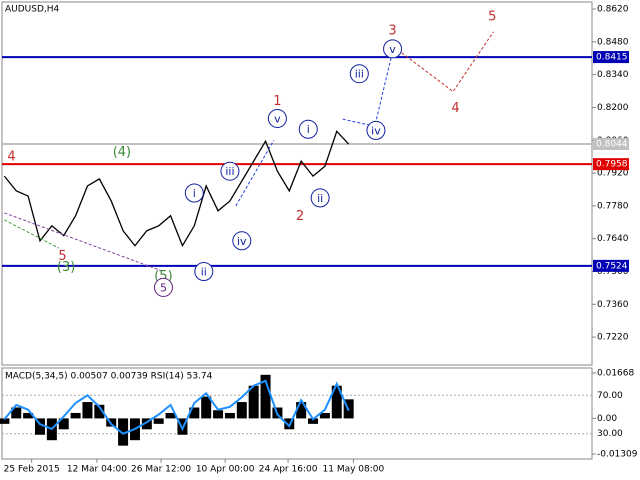 This screenshot has height=480, width=640. Describe the element at coordinates (610, 396) in the screenshot. I see `y2-tick-label: 70.00` at that location.